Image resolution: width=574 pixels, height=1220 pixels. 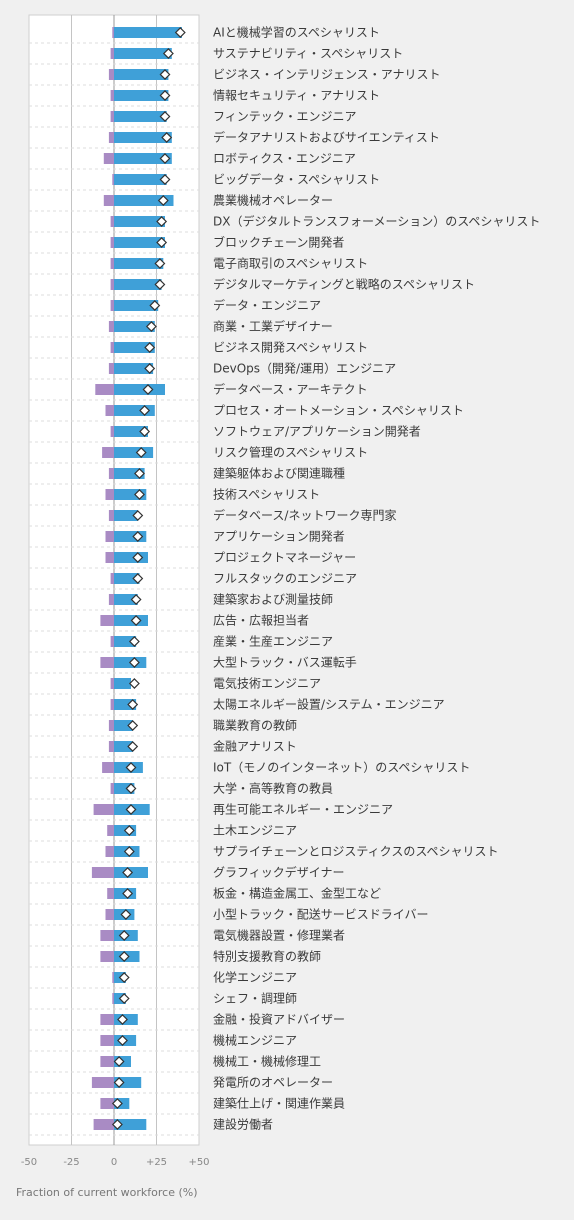 What do you see at coordinates (29, 1162) in the screenshot?
I see `x-tick-label: -50` at bounding box center [29, 1162].